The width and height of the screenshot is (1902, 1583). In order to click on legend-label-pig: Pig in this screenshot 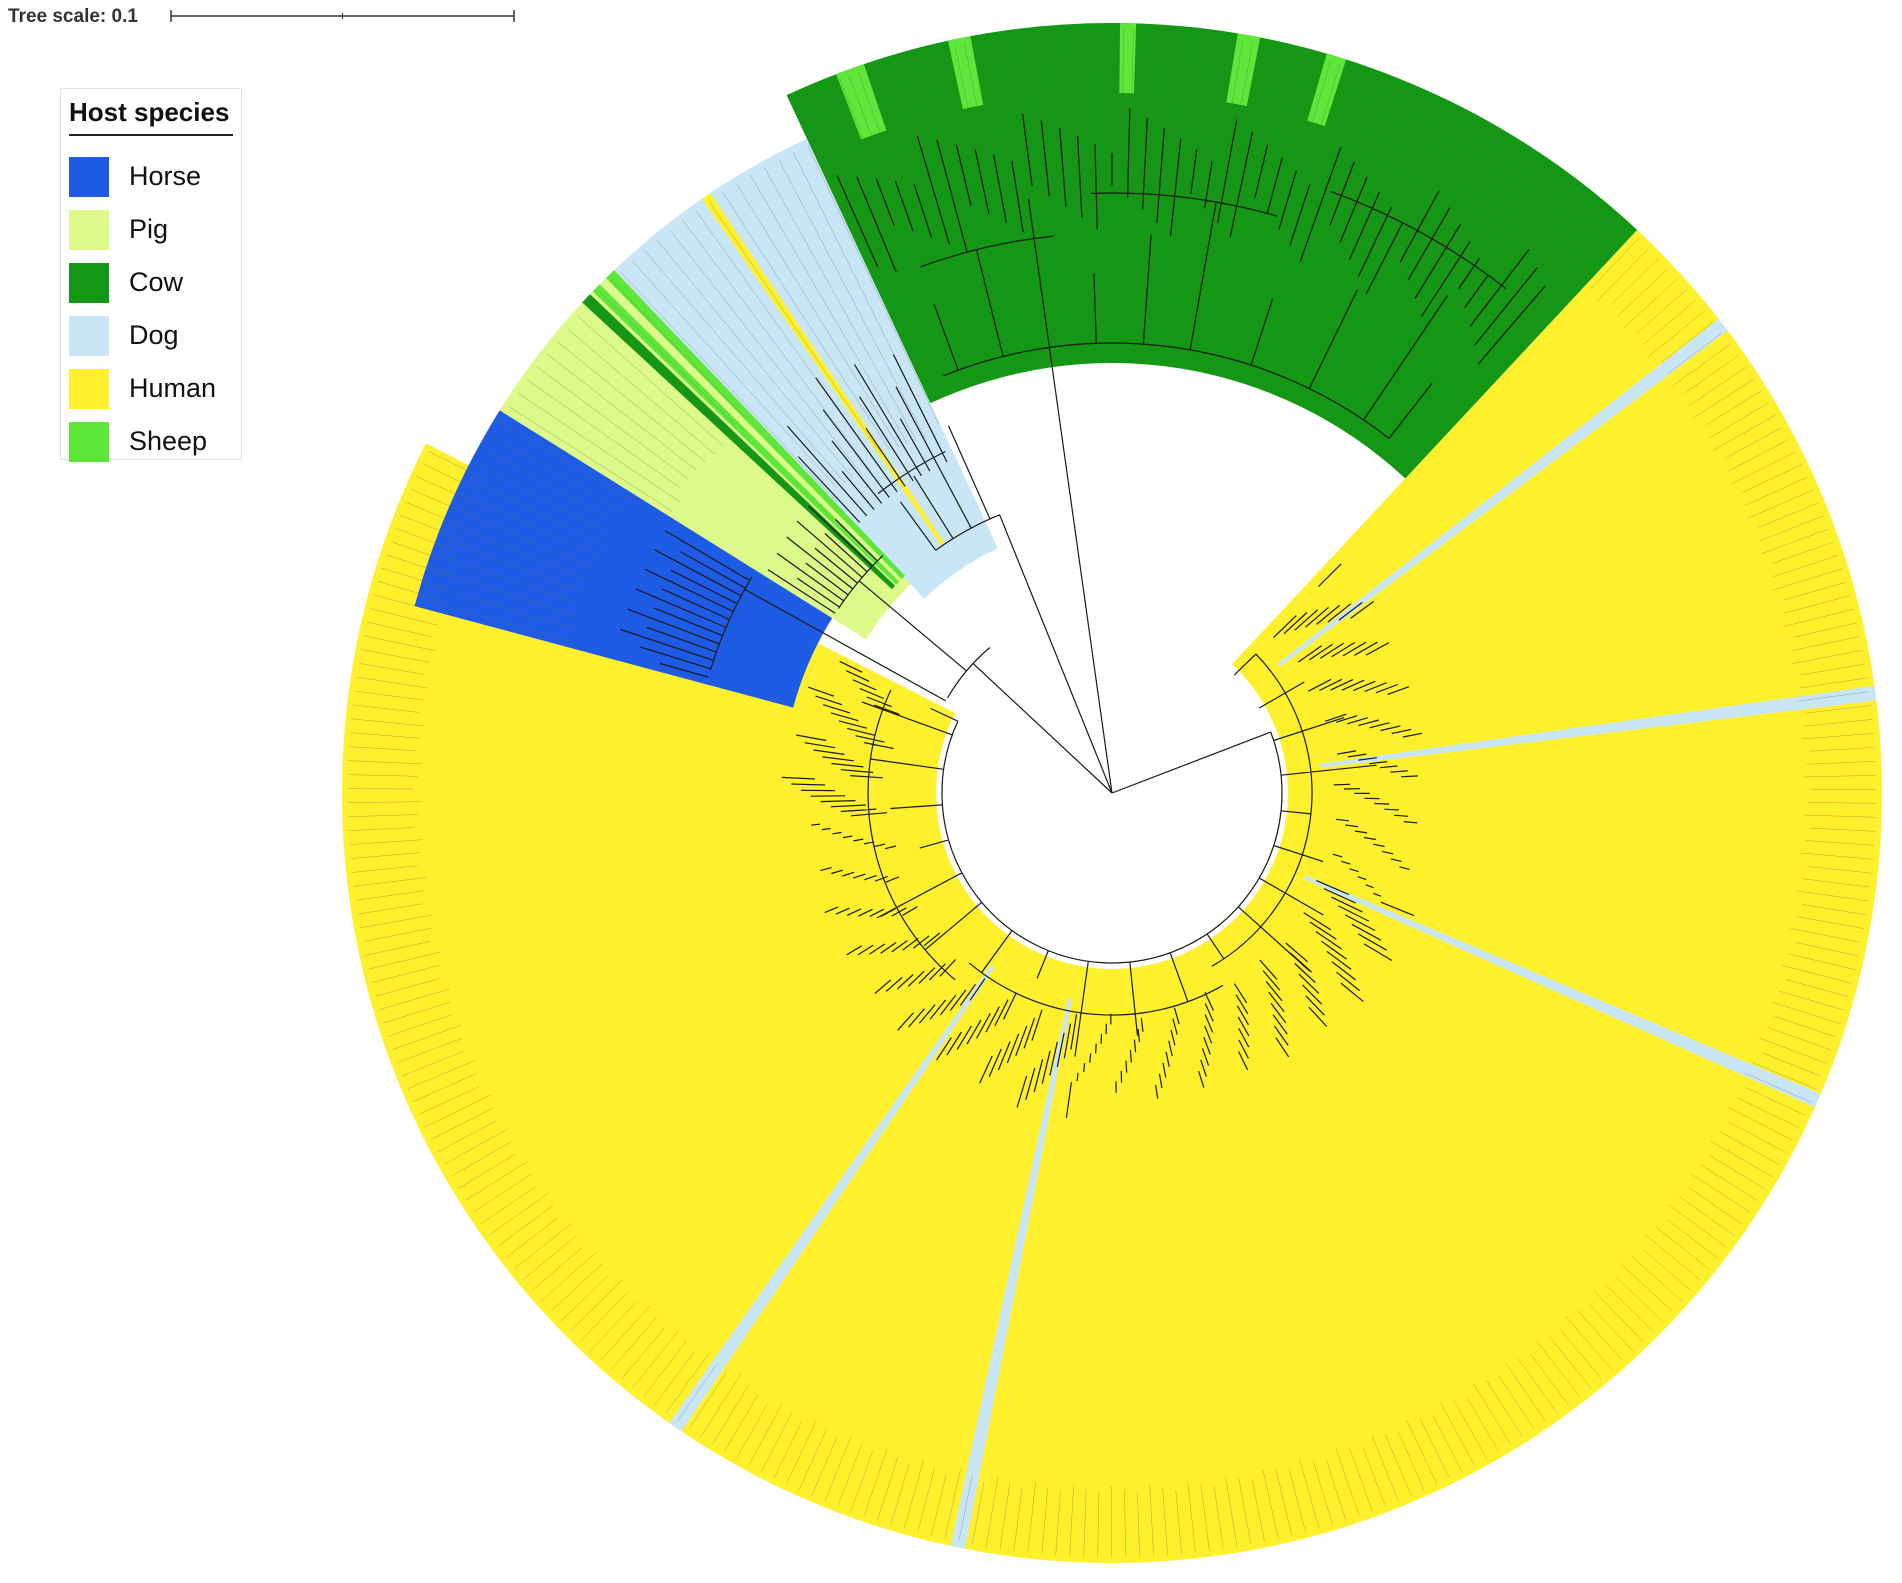, I will do `click(149, 229)`.